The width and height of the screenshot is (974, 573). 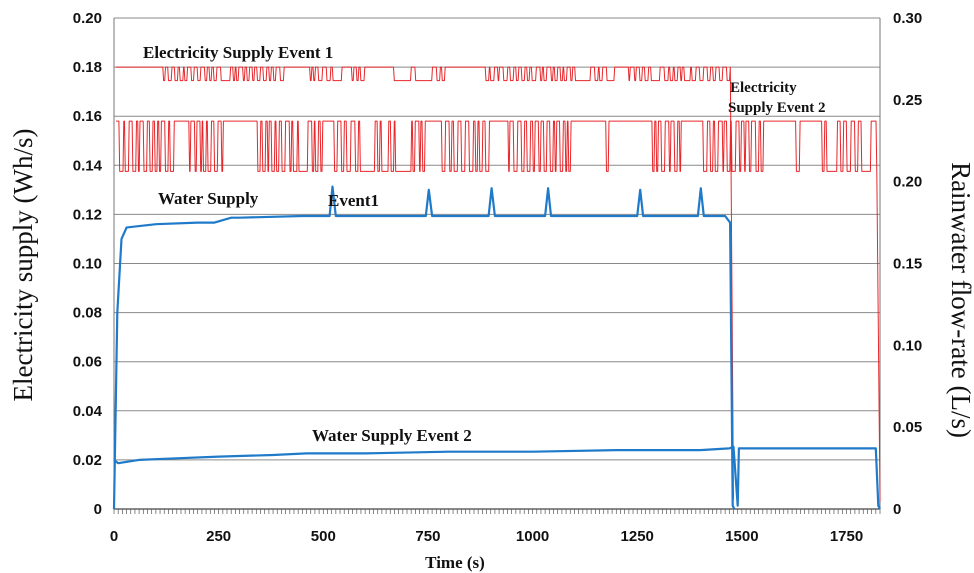 What do you see at coordinates (218, 536) in the screenshot?
I see `x-tick-label: 250` at bounding box center [218, 536].